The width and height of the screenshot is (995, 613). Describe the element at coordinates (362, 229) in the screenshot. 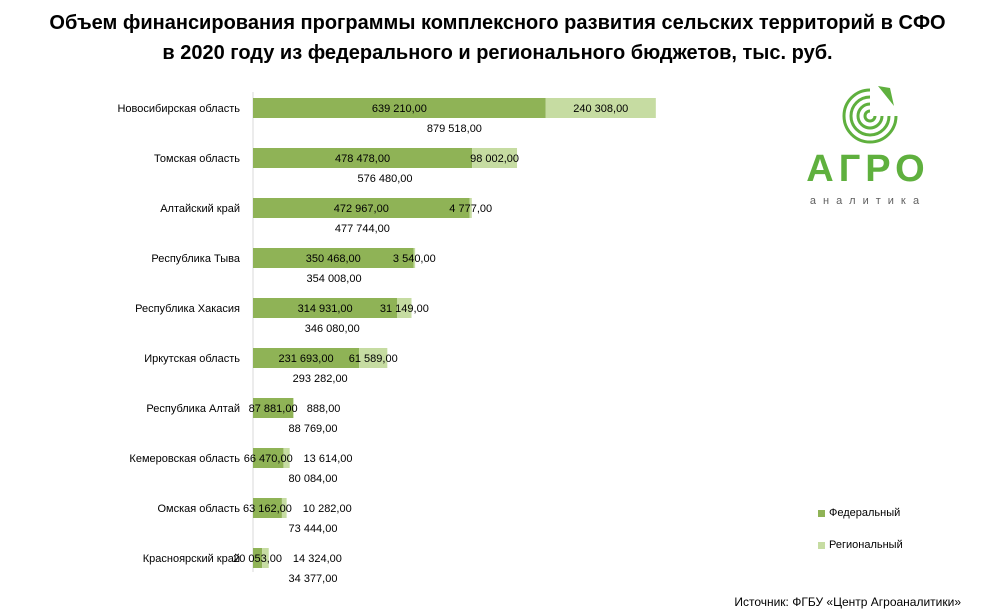

I see `data-label-total: 477 744,00` at that location.